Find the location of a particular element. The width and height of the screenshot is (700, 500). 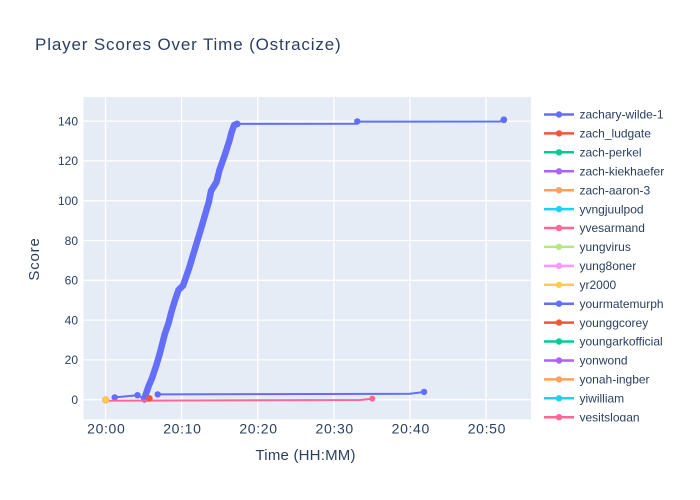

svg-text: 120 is located at coordinates (68, 161).